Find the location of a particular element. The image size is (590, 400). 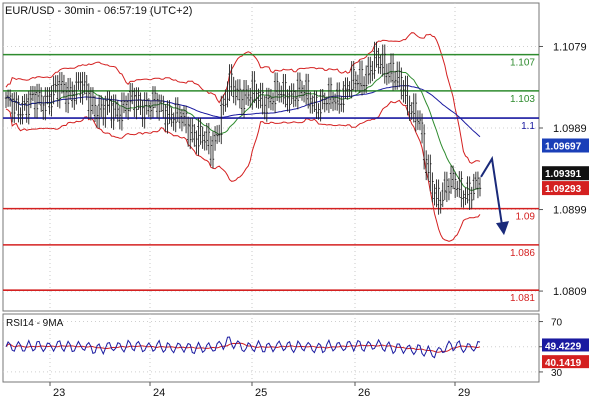

price-tag: 1.09697 is located at coordinates (565, 145).